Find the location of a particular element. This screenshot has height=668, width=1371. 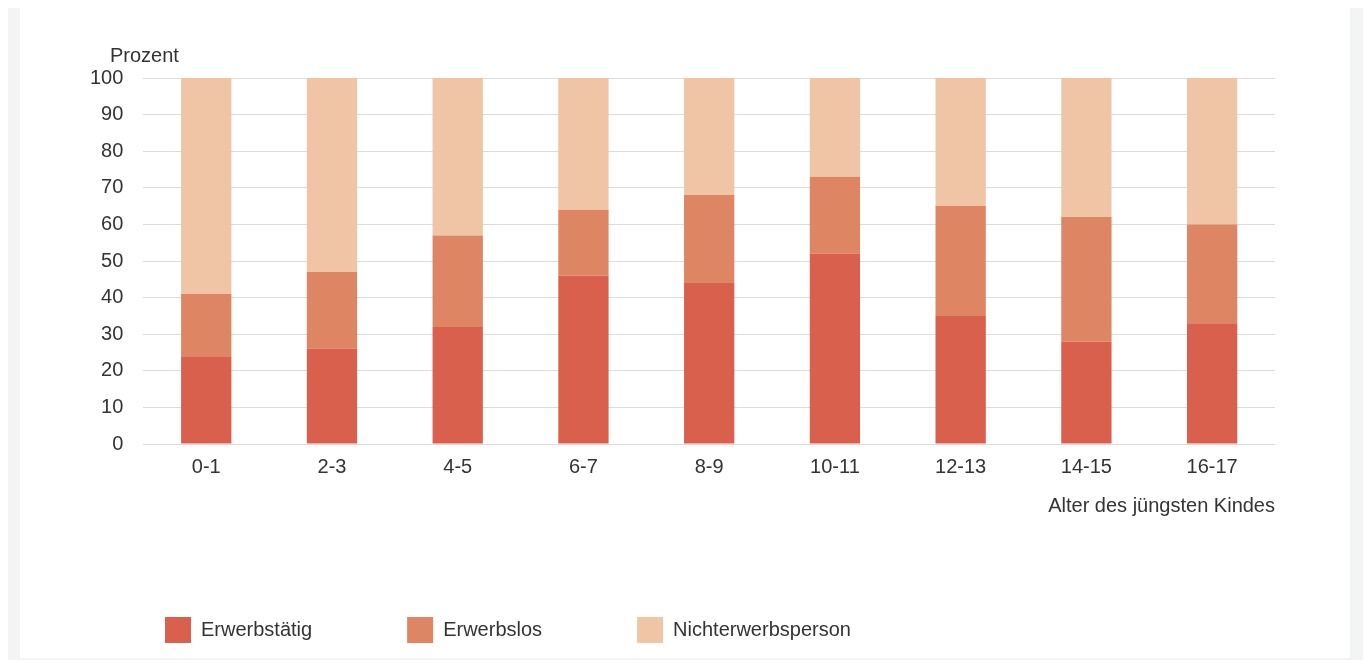

x-tick-label: 14-15 is located at coordinates (1086, 465).